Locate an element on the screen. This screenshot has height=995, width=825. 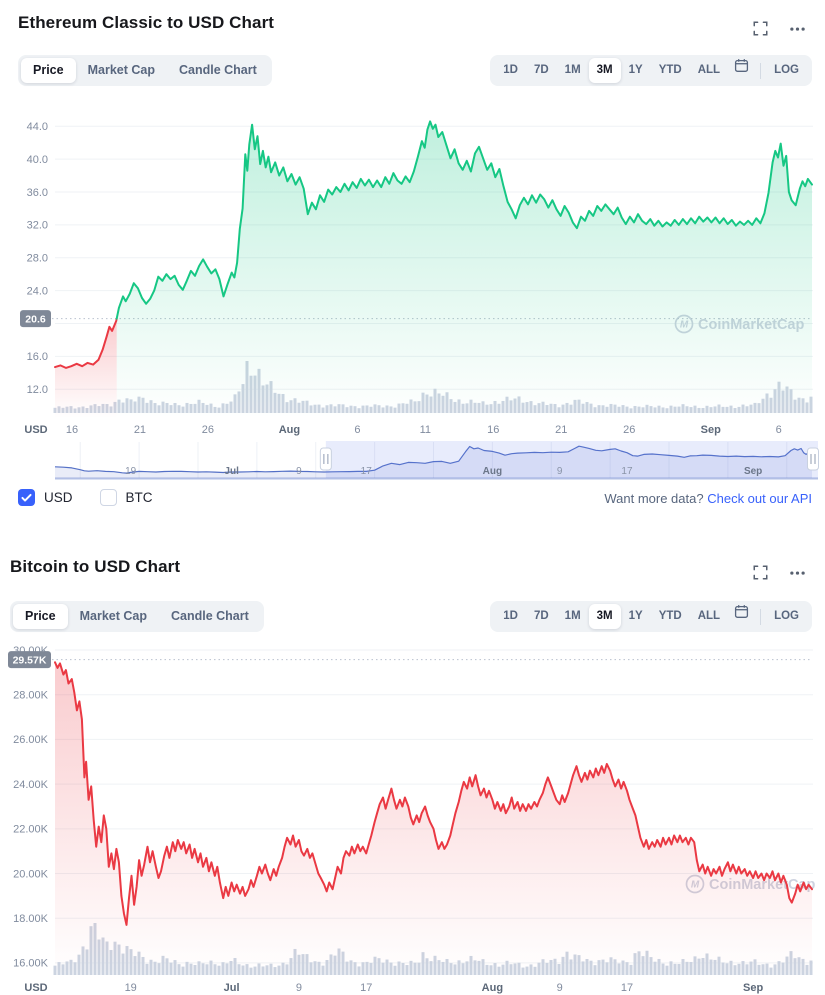
navigator-left-handle is located at coordinates (325, 459).